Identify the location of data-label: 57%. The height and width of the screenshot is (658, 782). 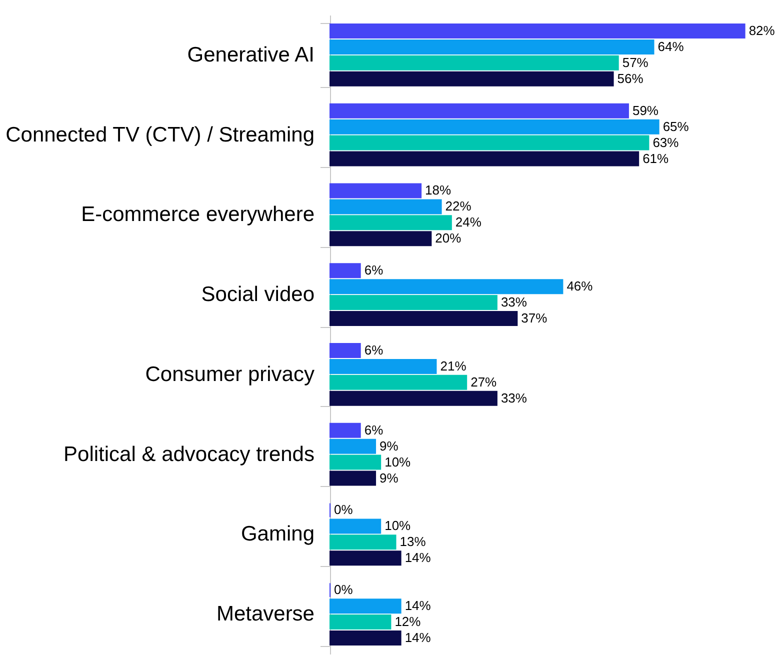
(635, 62).